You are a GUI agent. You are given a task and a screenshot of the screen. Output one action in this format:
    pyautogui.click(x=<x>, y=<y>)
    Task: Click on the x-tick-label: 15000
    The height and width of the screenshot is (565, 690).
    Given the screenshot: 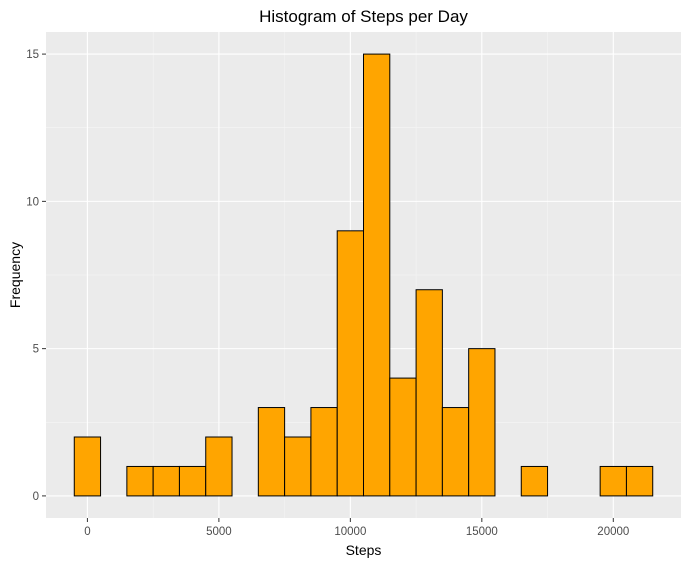 What is the action you would take?
    pyautogui.click(x=482, y=532)
    